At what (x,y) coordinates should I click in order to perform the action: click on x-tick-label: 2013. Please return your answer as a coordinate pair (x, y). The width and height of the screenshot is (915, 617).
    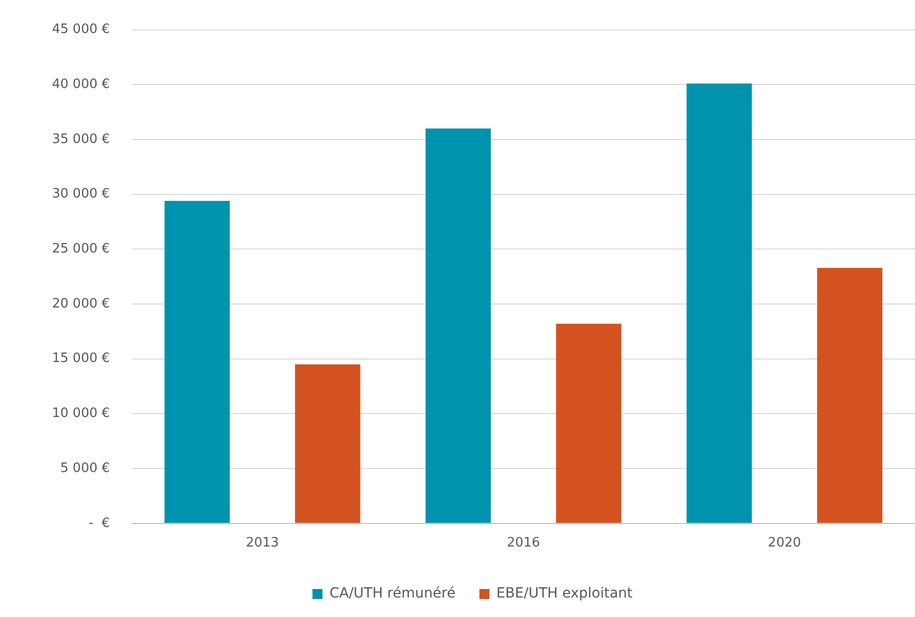
    Looking at the image, I should click on (262, 543).